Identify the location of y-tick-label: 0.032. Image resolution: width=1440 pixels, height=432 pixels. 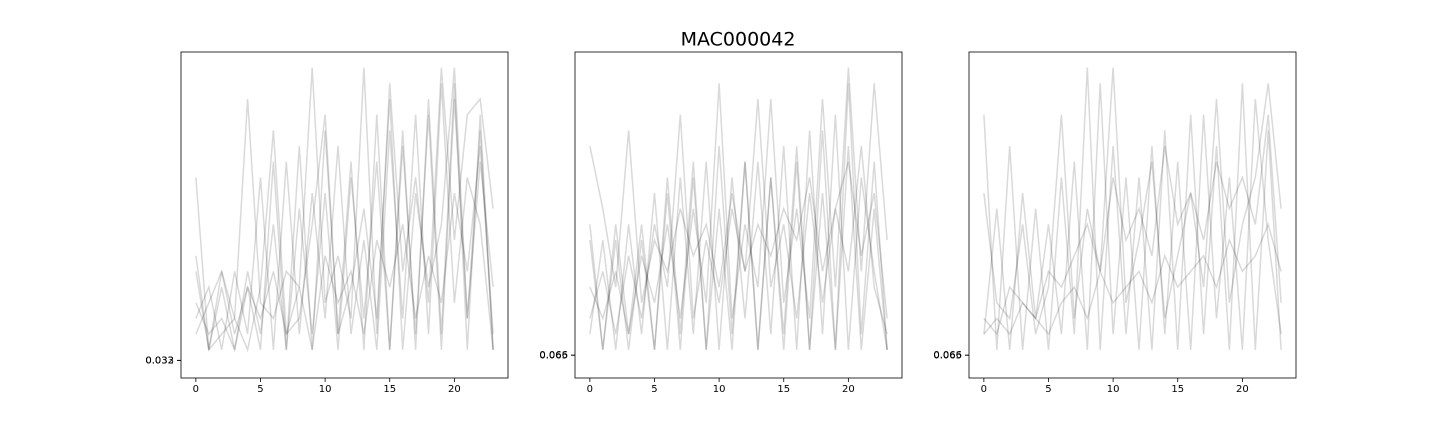
(159, 360).